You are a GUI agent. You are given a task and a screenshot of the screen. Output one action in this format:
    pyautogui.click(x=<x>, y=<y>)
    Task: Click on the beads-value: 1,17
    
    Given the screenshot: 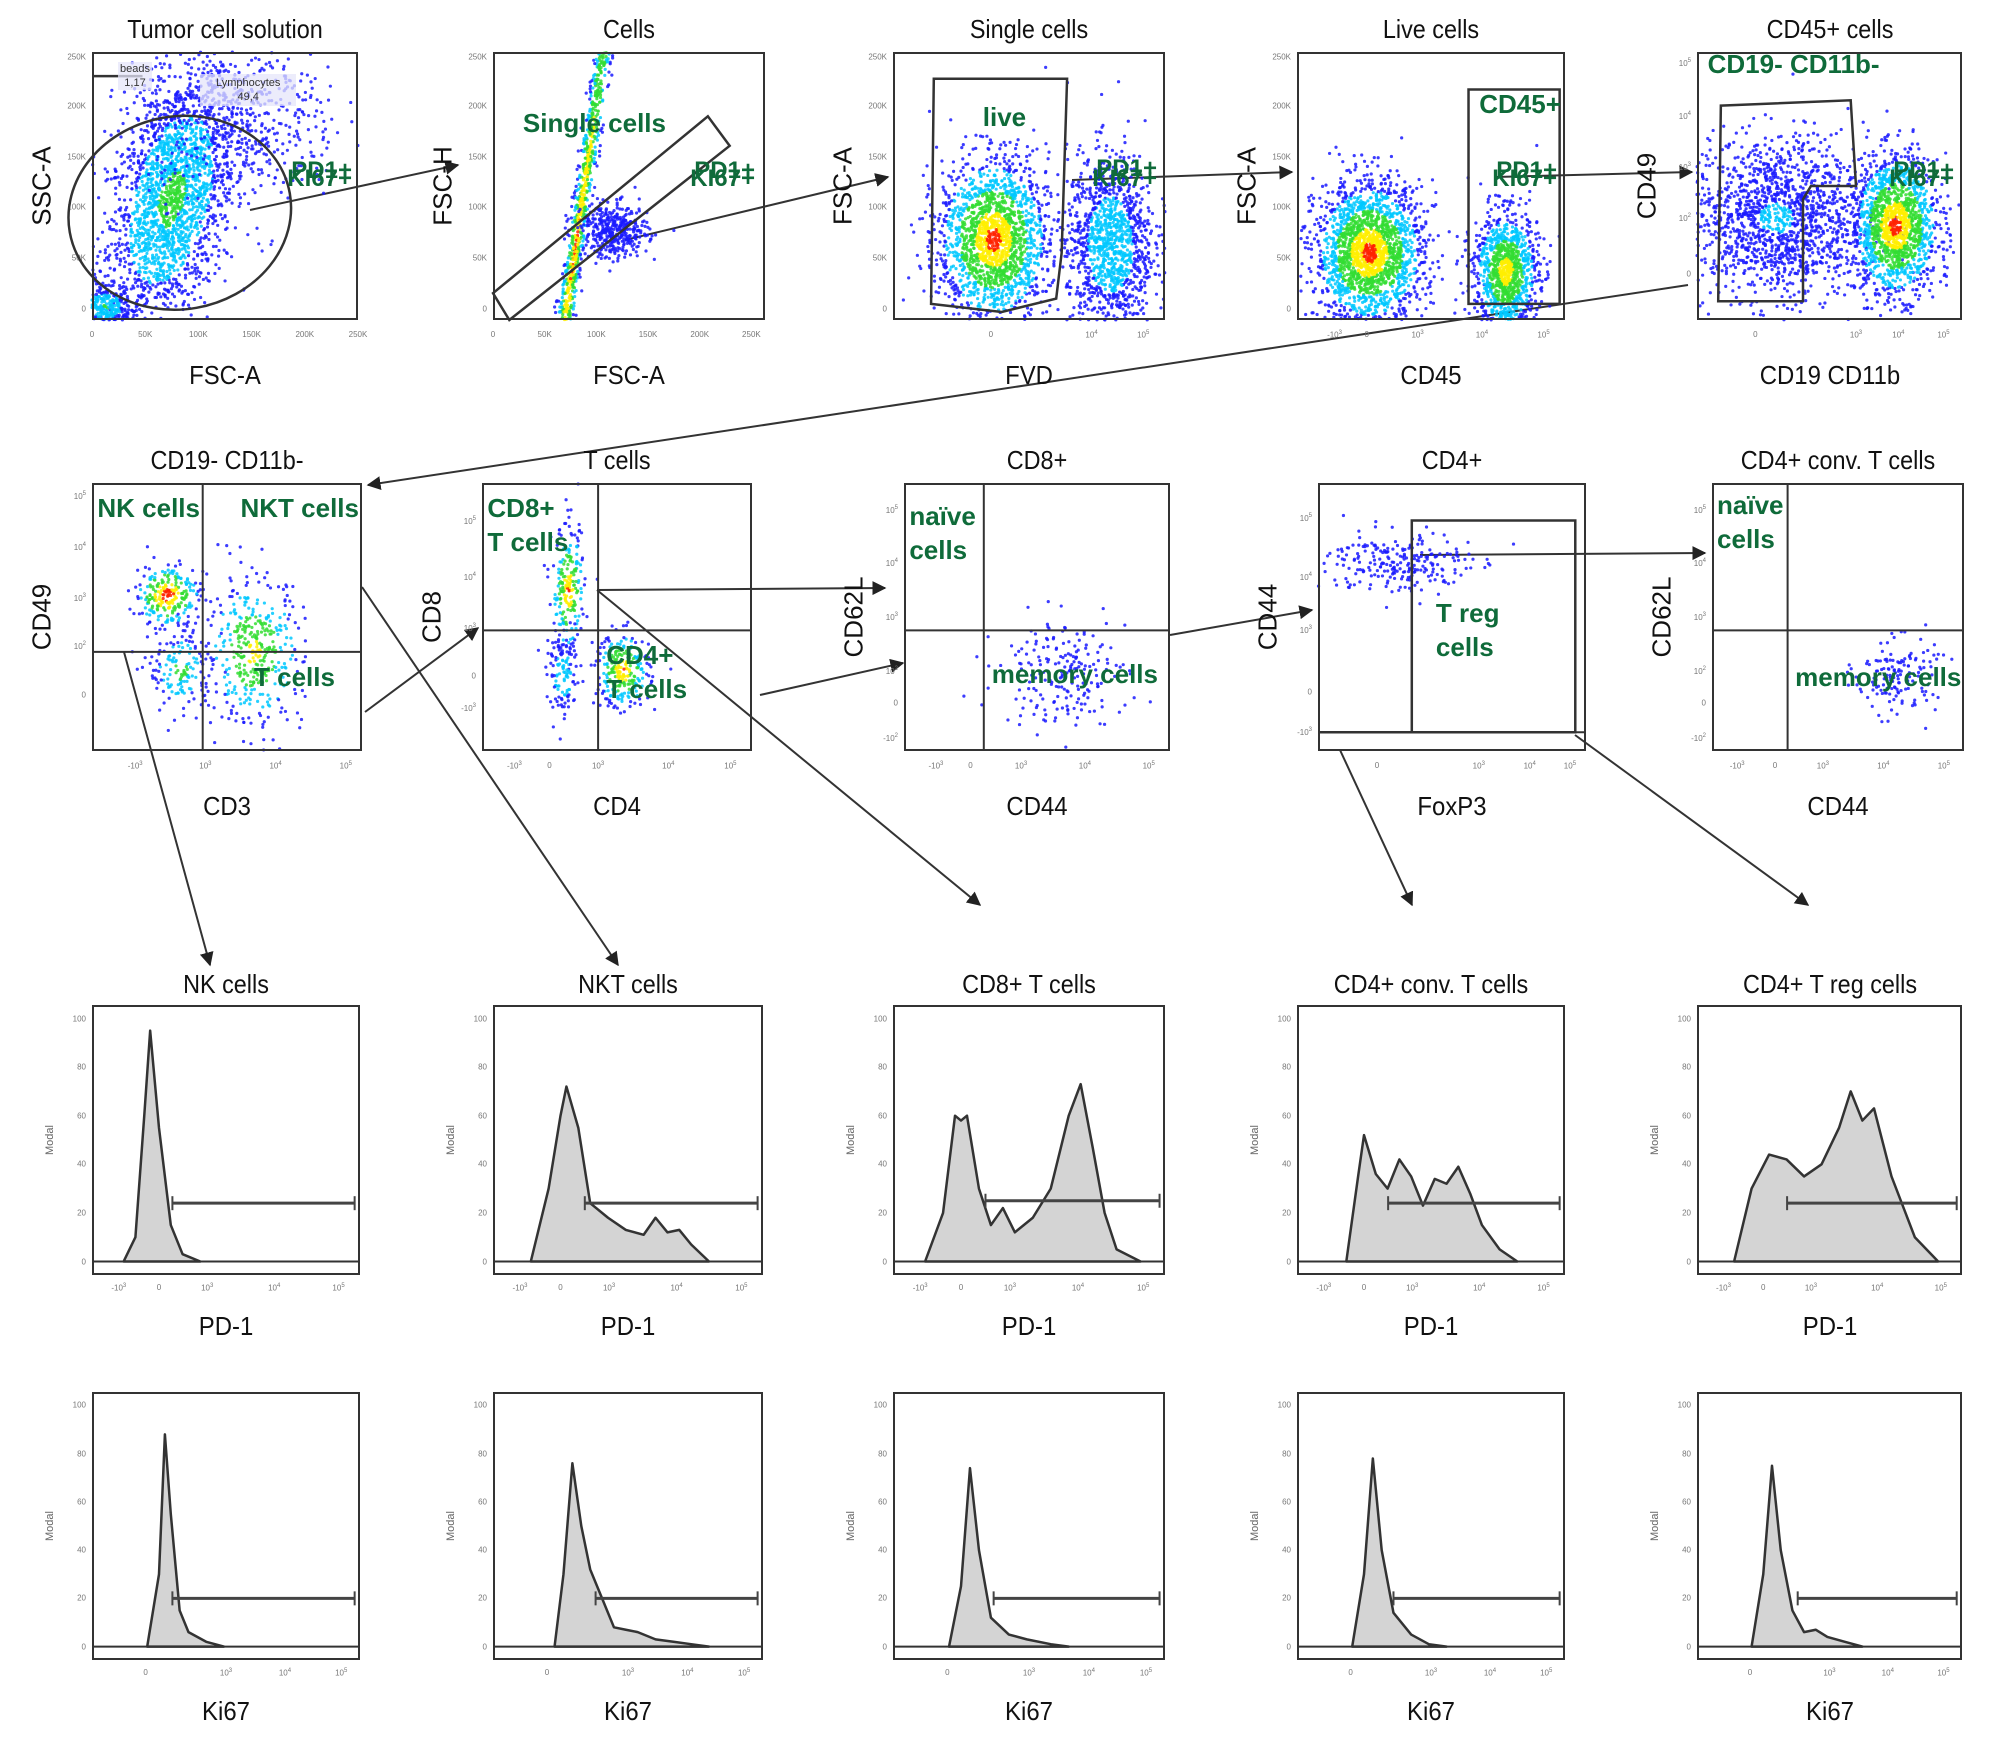 What is the action you would take?
    pyautogui.click(x=135, y=83)
    